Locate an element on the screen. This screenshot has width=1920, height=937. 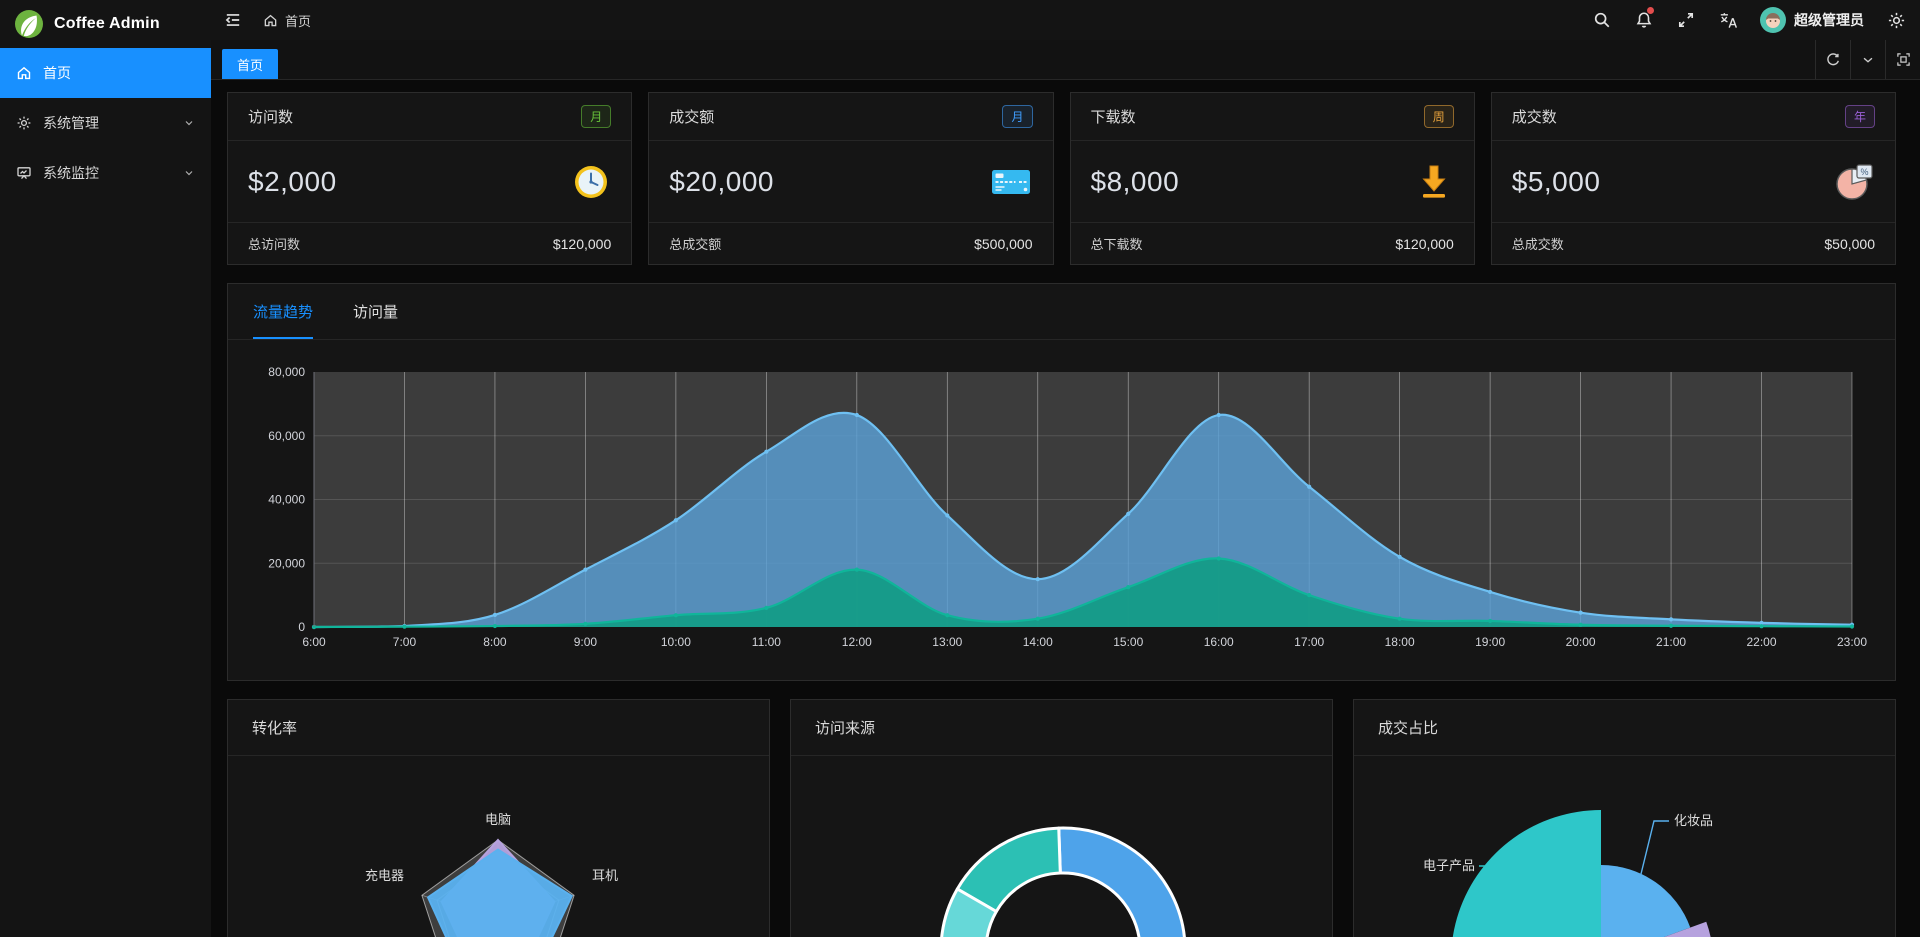
svg-text: 19:00 is located at coordinates (1490, 642).